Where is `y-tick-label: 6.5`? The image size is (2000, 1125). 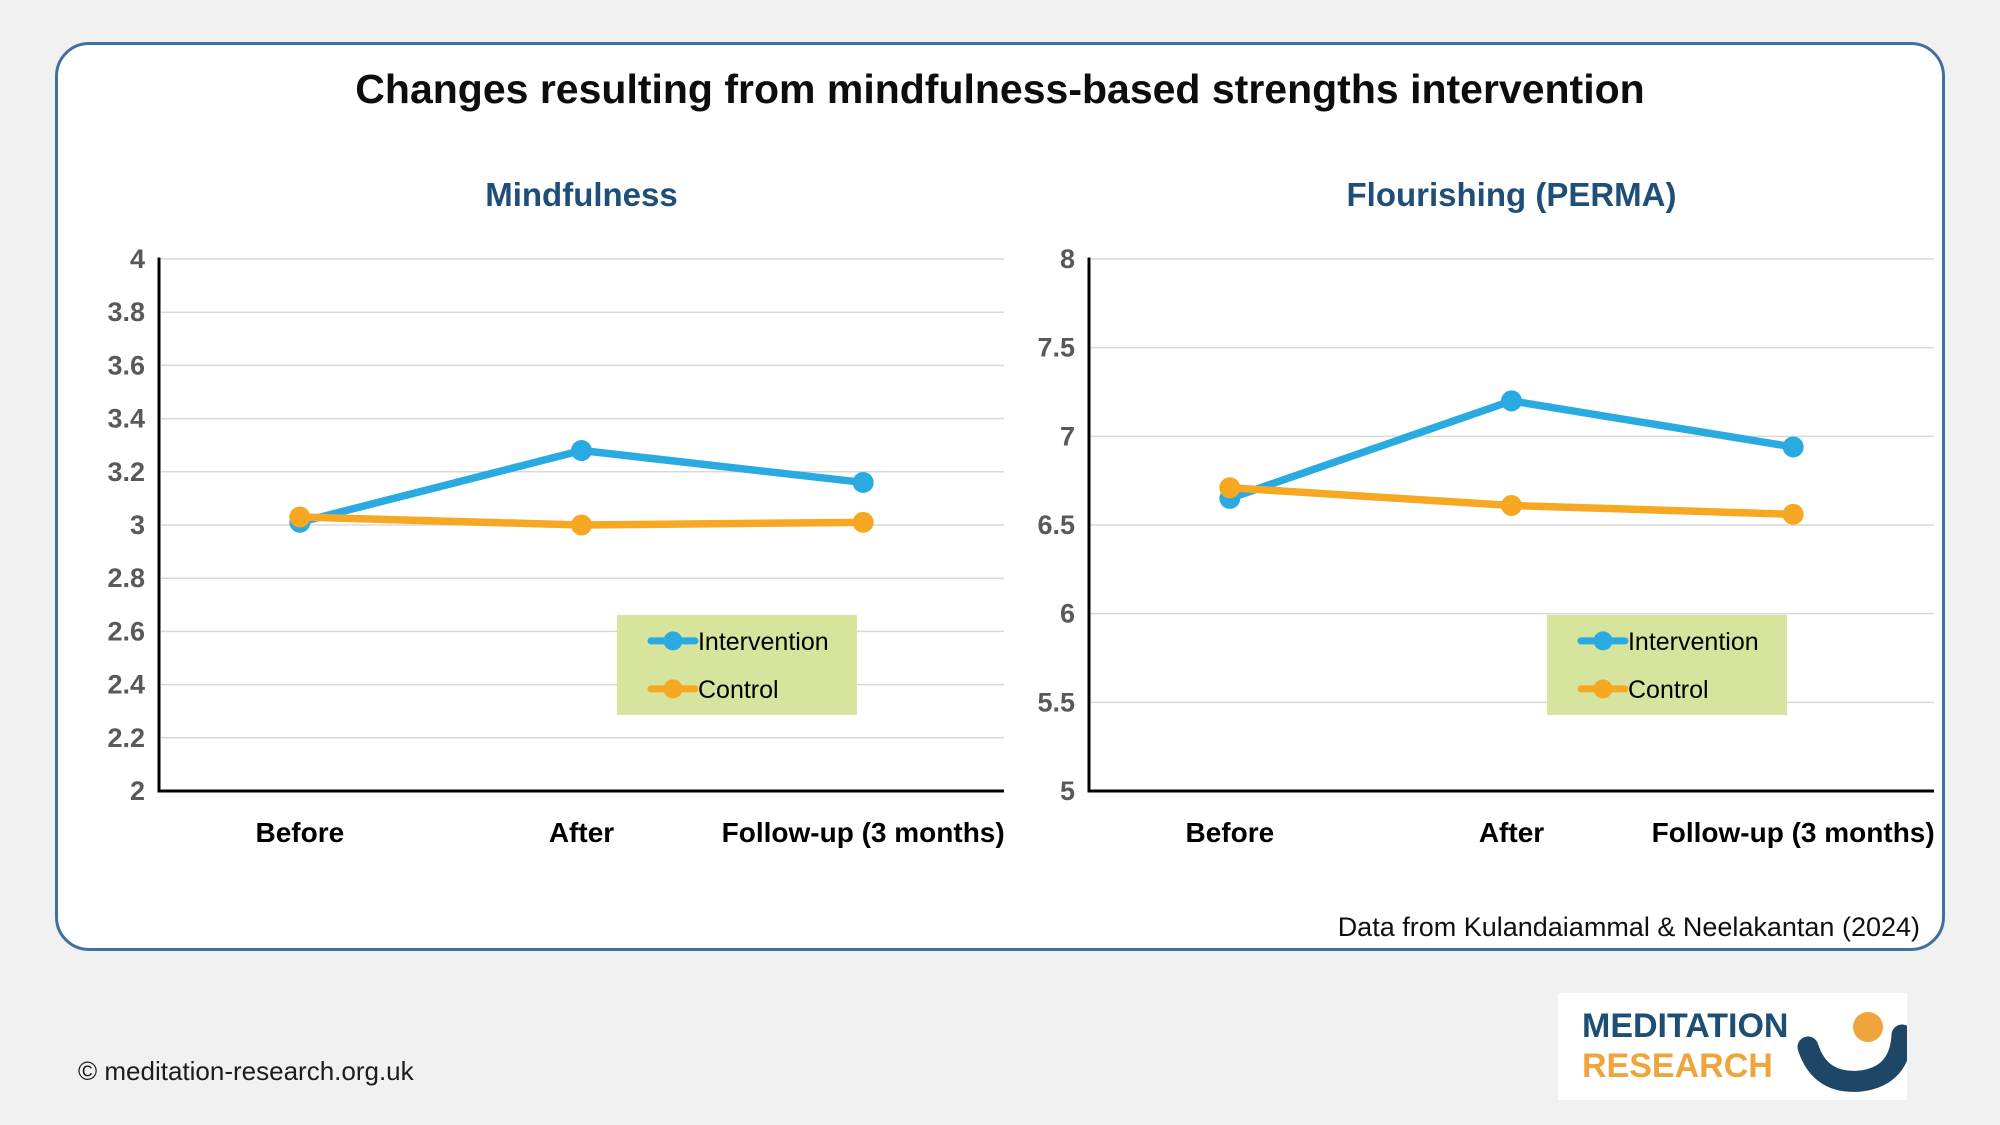
y-tick-label: 6.5 is located at coordinates (1056, 525).